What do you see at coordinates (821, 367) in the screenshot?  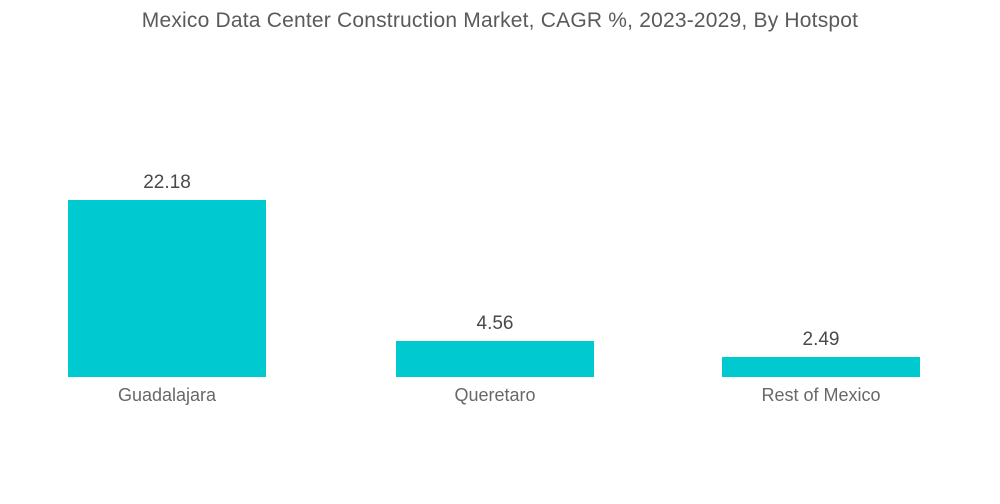 I see `bar-rest-of-mexico` at bounding box center [821, 367].